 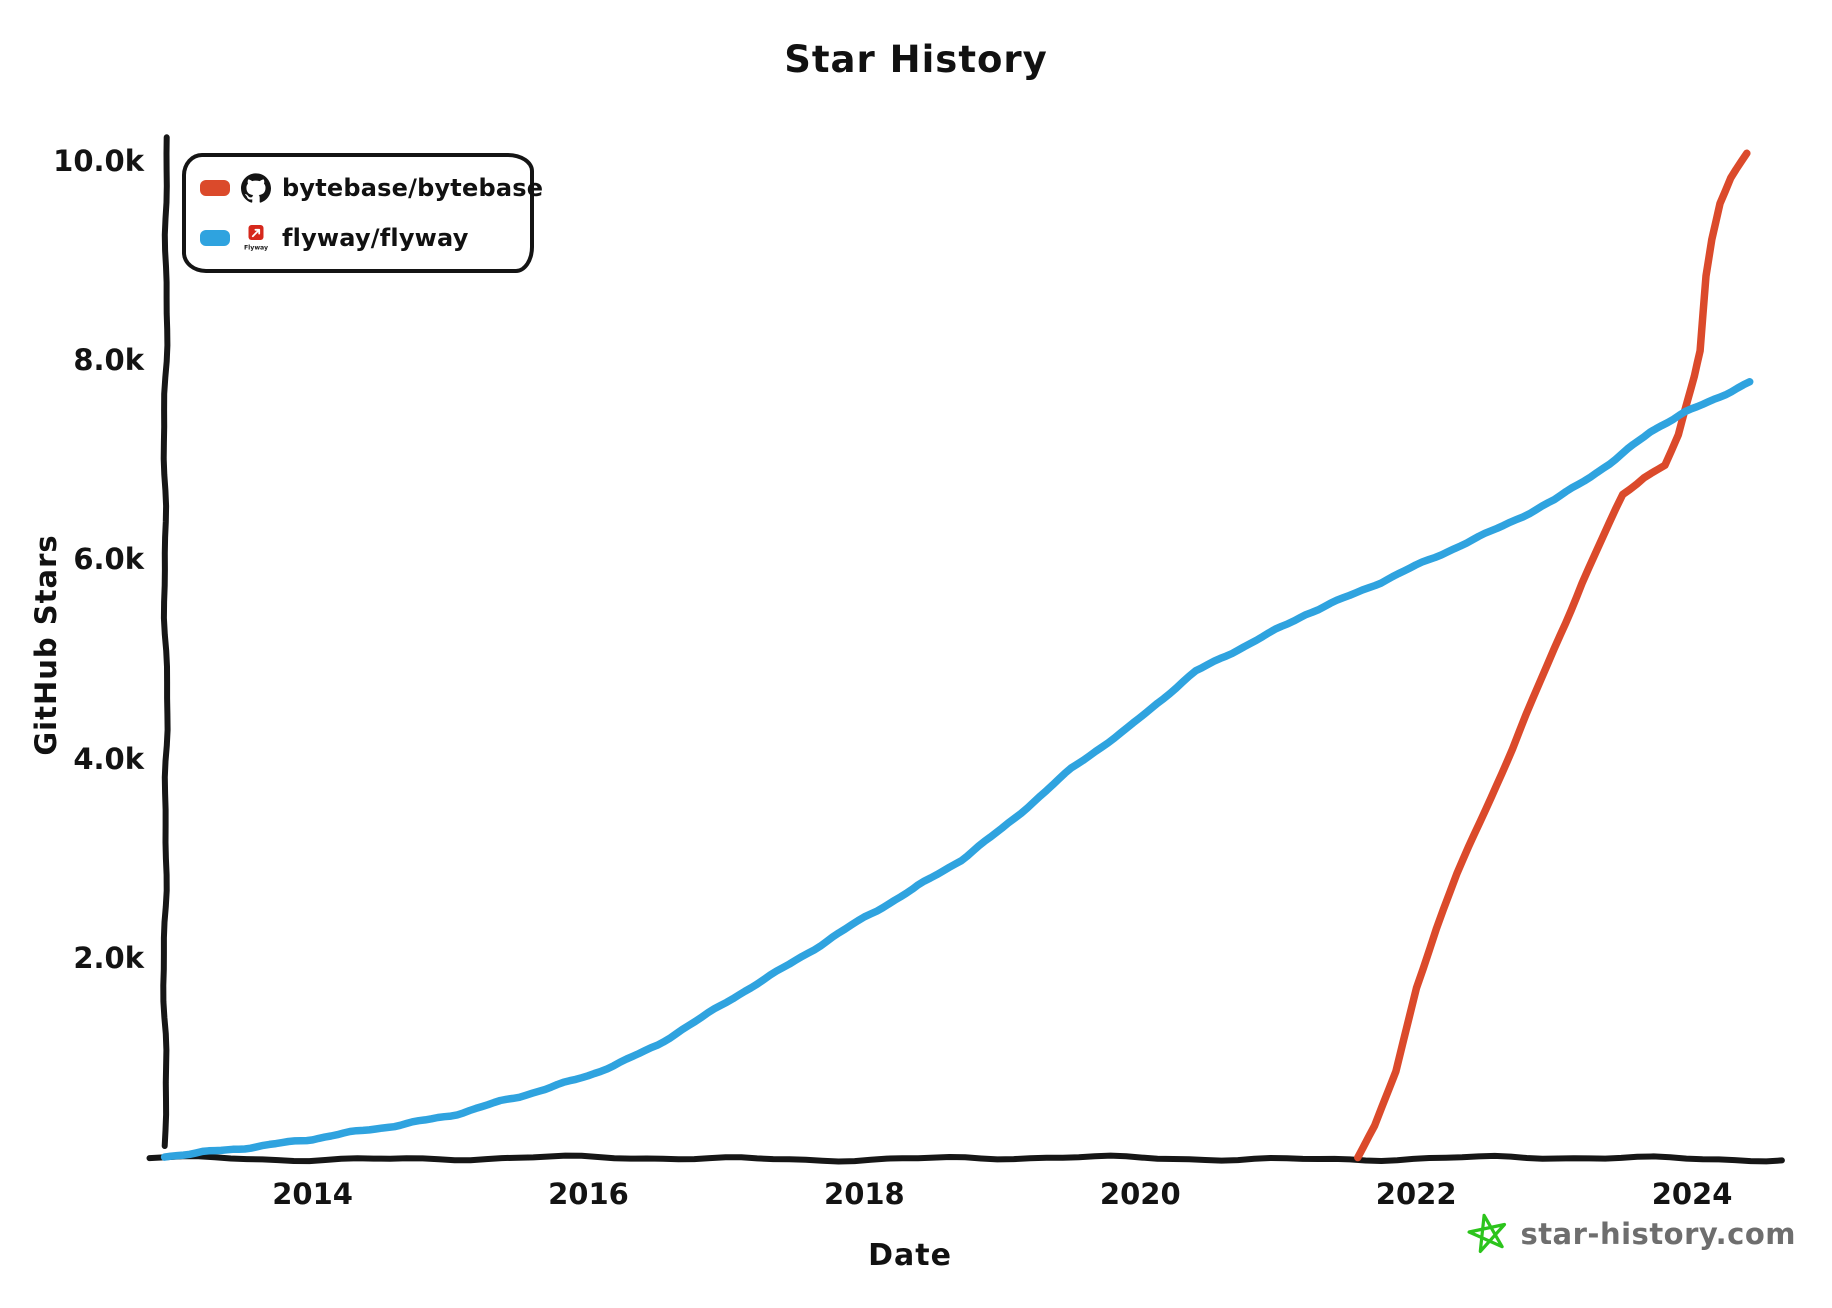 What do you see at coordinates (215, 238) in the screenshot?
I see `flyway-color-swatch` at bounding box center [215, 238].